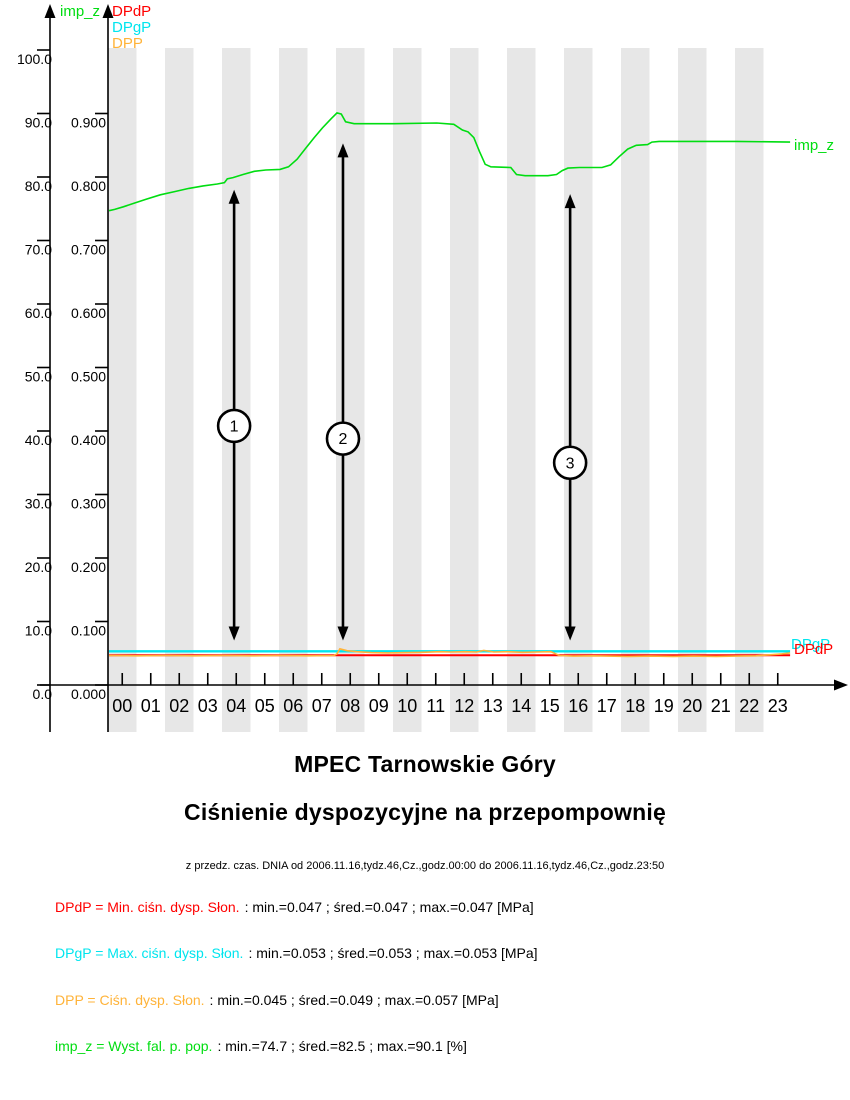  I want to click on svg-text: 40.0, so click(38, 440).